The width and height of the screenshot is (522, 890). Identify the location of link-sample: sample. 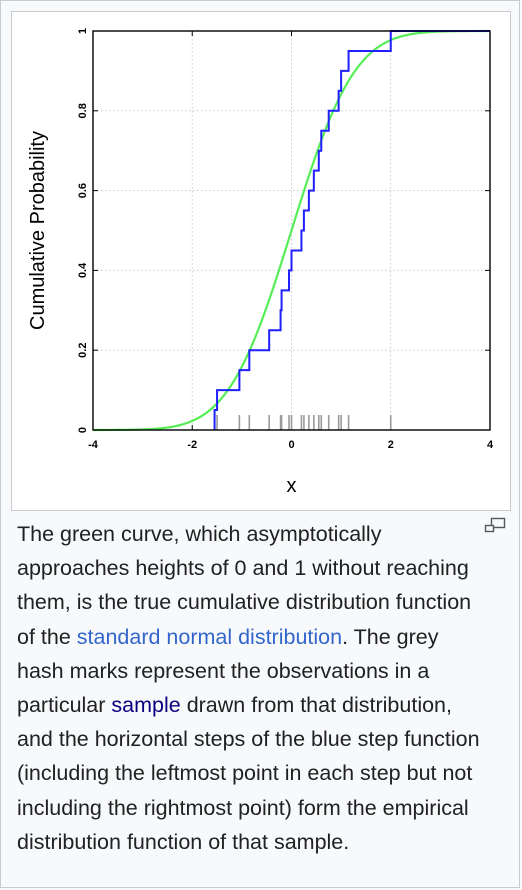
(146, 705).